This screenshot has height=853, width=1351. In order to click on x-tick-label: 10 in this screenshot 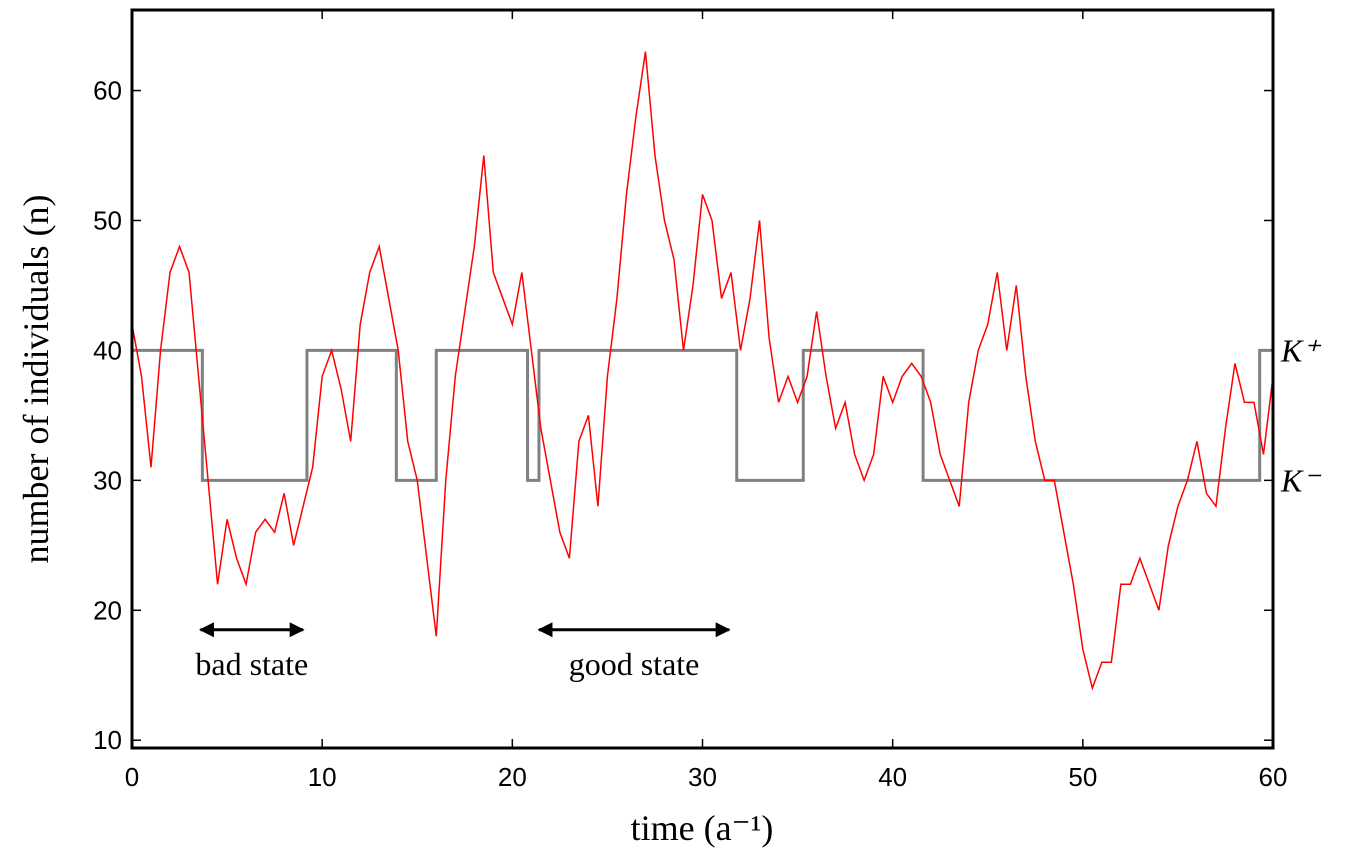, I will do `click(322, 777)`.